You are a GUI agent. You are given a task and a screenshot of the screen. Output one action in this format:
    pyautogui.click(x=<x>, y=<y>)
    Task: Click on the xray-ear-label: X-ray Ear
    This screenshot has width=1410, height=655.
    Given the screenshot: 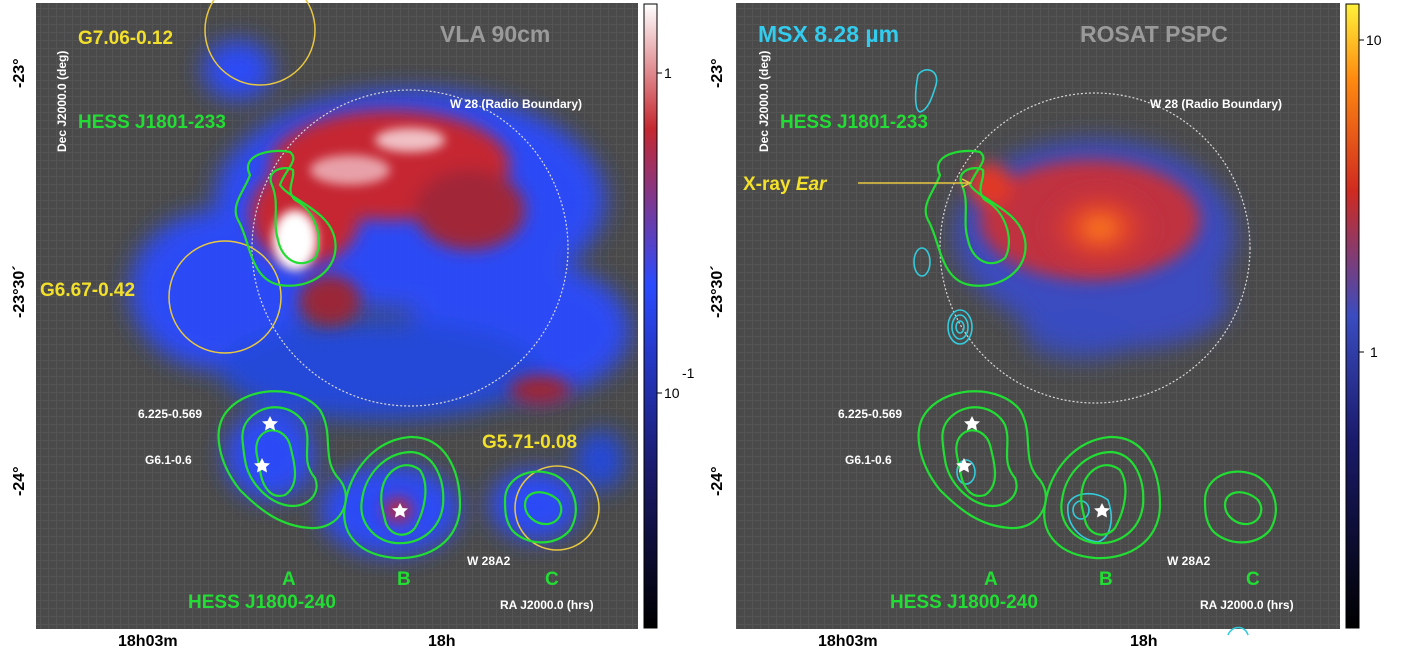 What is the action you would take?
    pyautogui.click(x=785, y=184)
    